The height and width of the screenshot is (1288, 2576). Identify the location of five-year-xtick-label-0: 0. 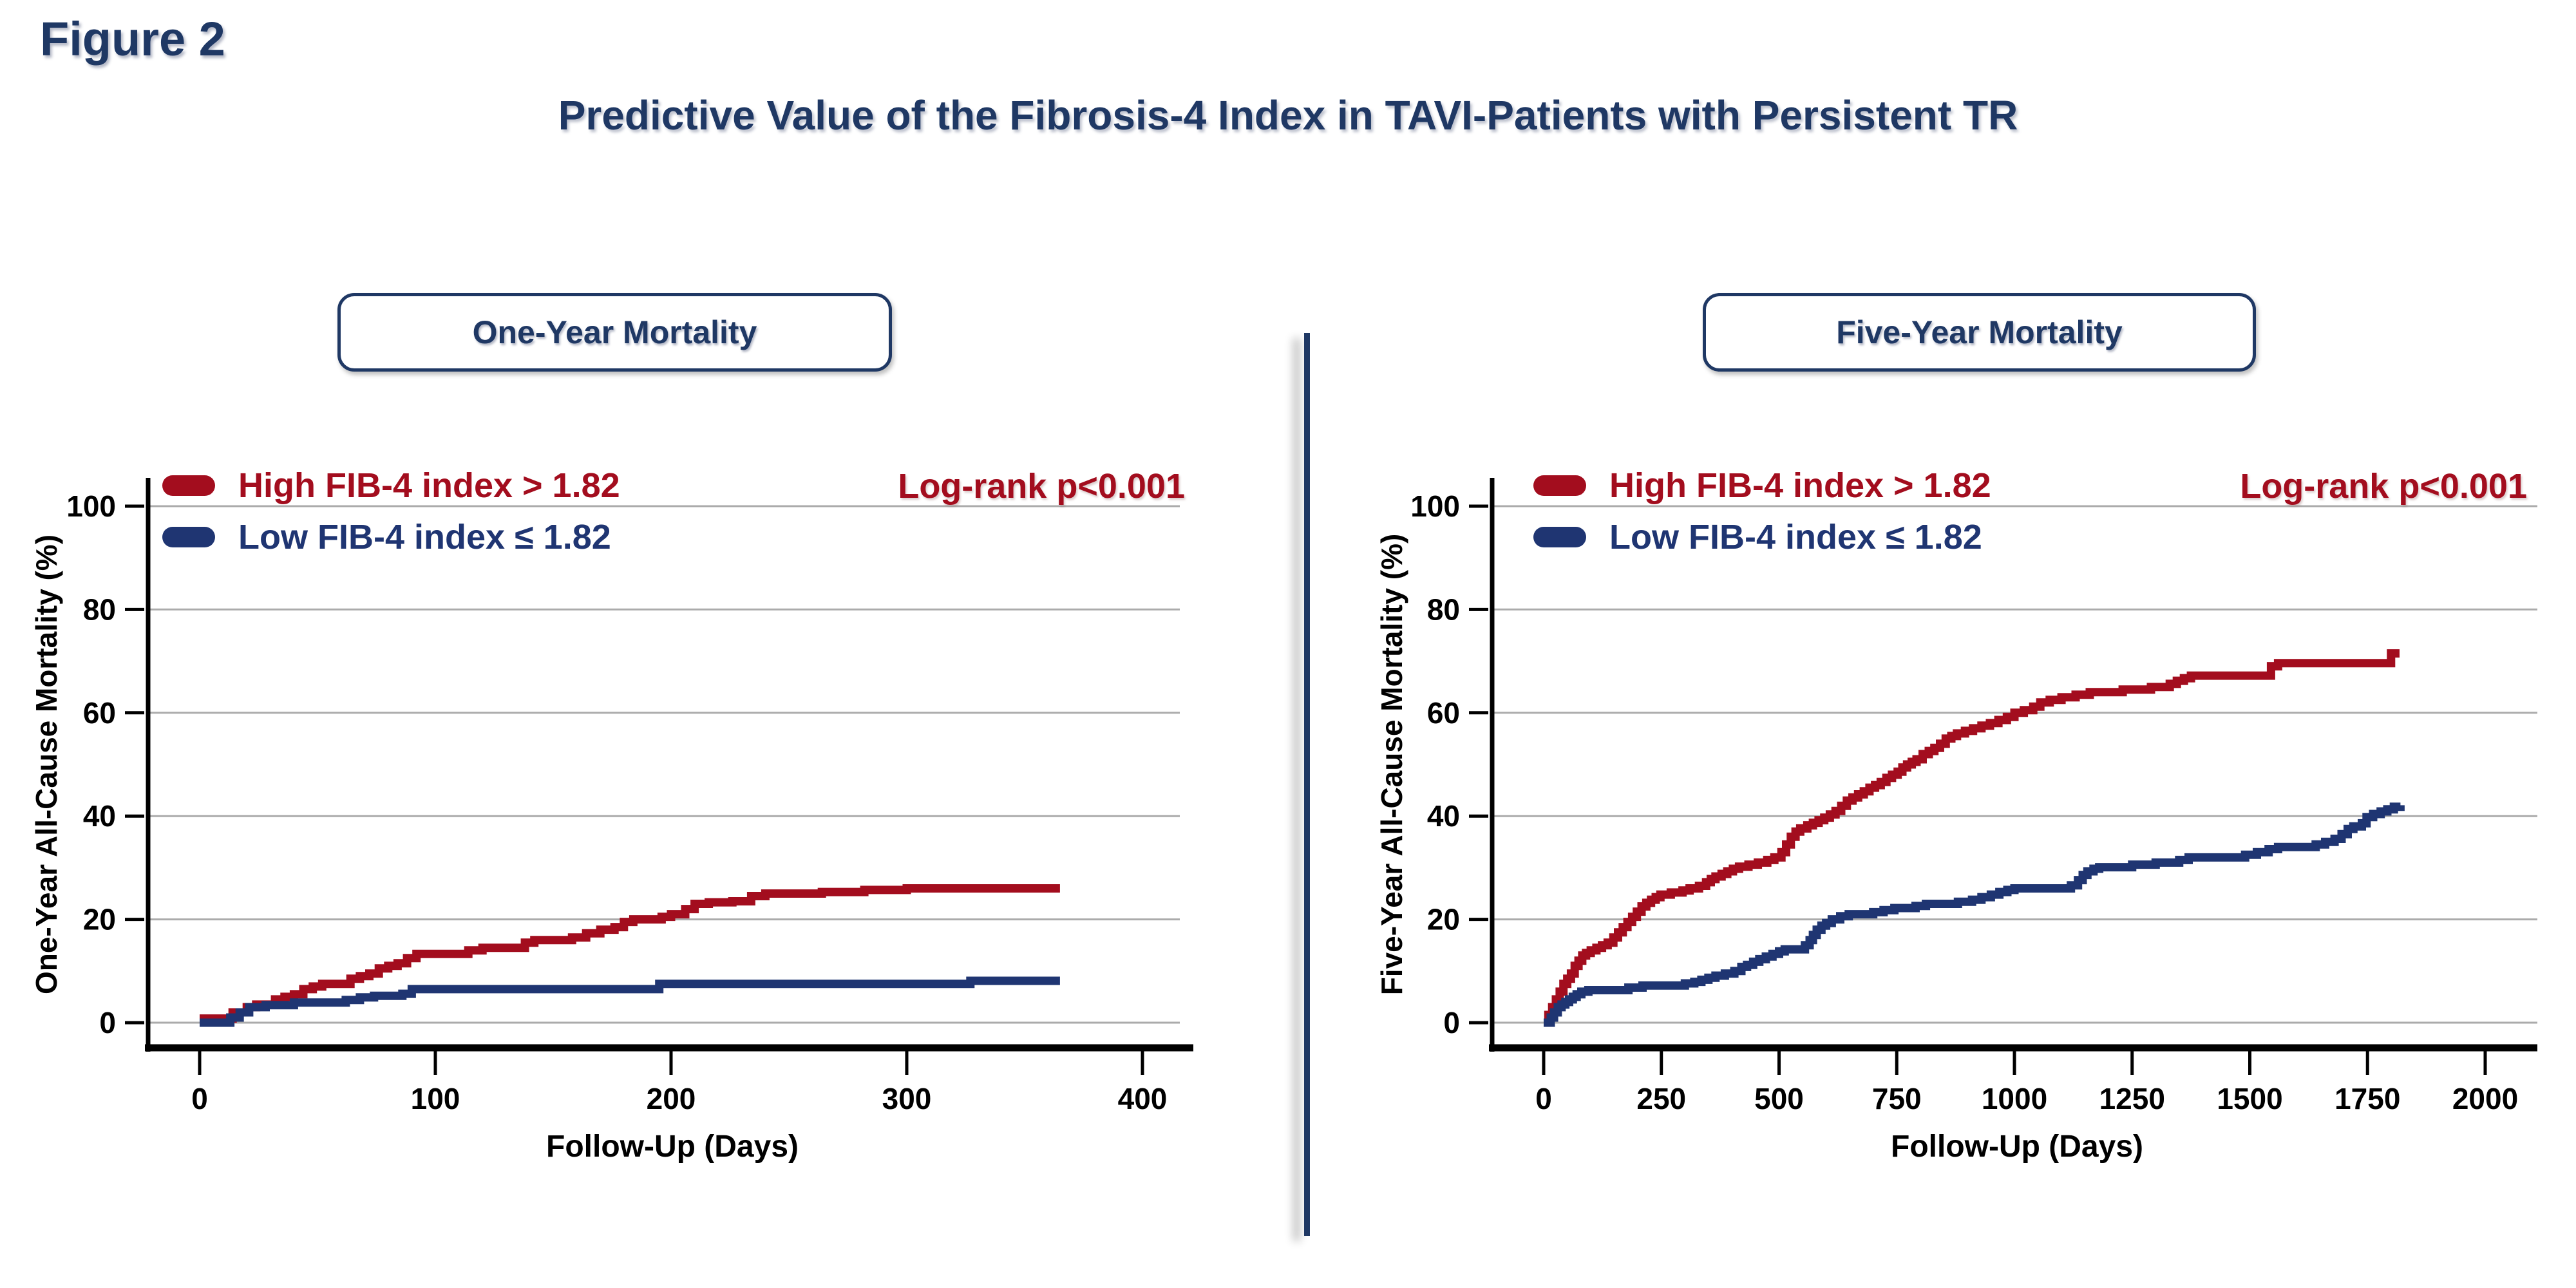
(1543, 1098).